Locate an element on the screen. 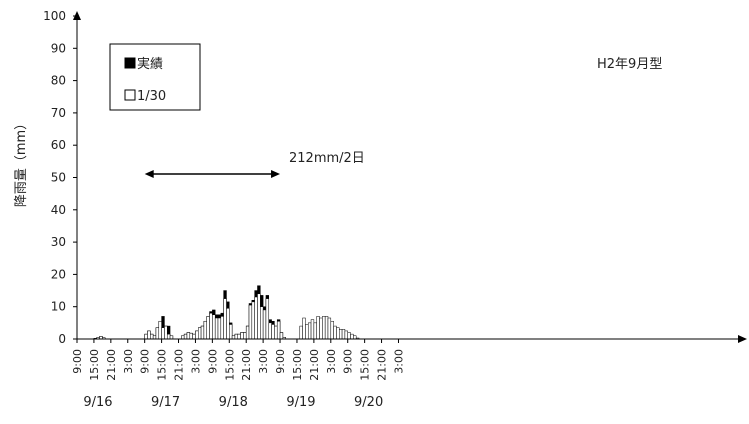 The height and width of the screenshot is (424, 749). annotation-text: 212mm/2日 is located at coordinates (327, 158).